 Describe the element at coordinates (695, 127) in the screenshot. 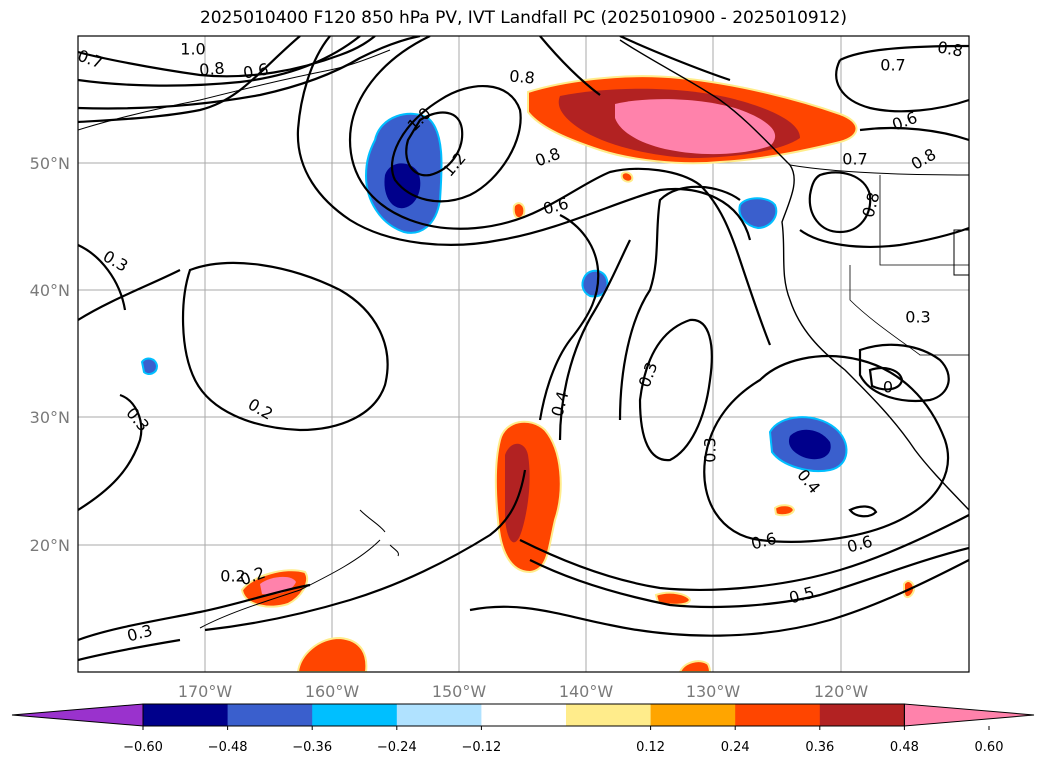

I see `positive-anomaly-bc-peak` at that location.